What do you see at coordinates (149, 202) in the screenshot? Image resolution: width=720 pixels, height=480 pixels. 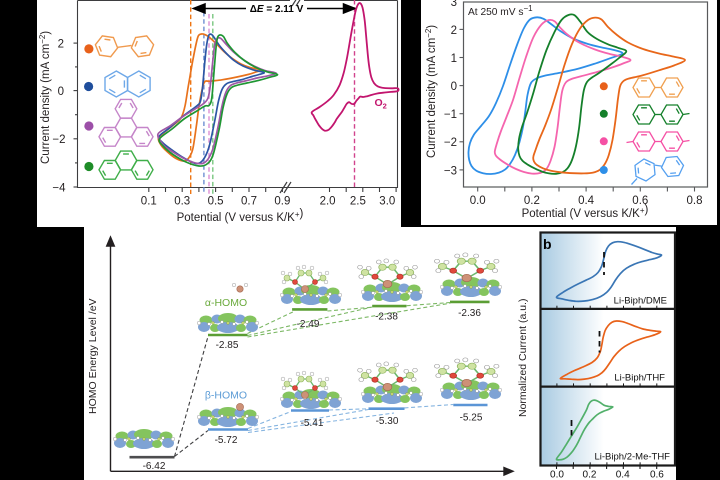 I see `svg-text: 0.1` at bounding box center [149, 202].